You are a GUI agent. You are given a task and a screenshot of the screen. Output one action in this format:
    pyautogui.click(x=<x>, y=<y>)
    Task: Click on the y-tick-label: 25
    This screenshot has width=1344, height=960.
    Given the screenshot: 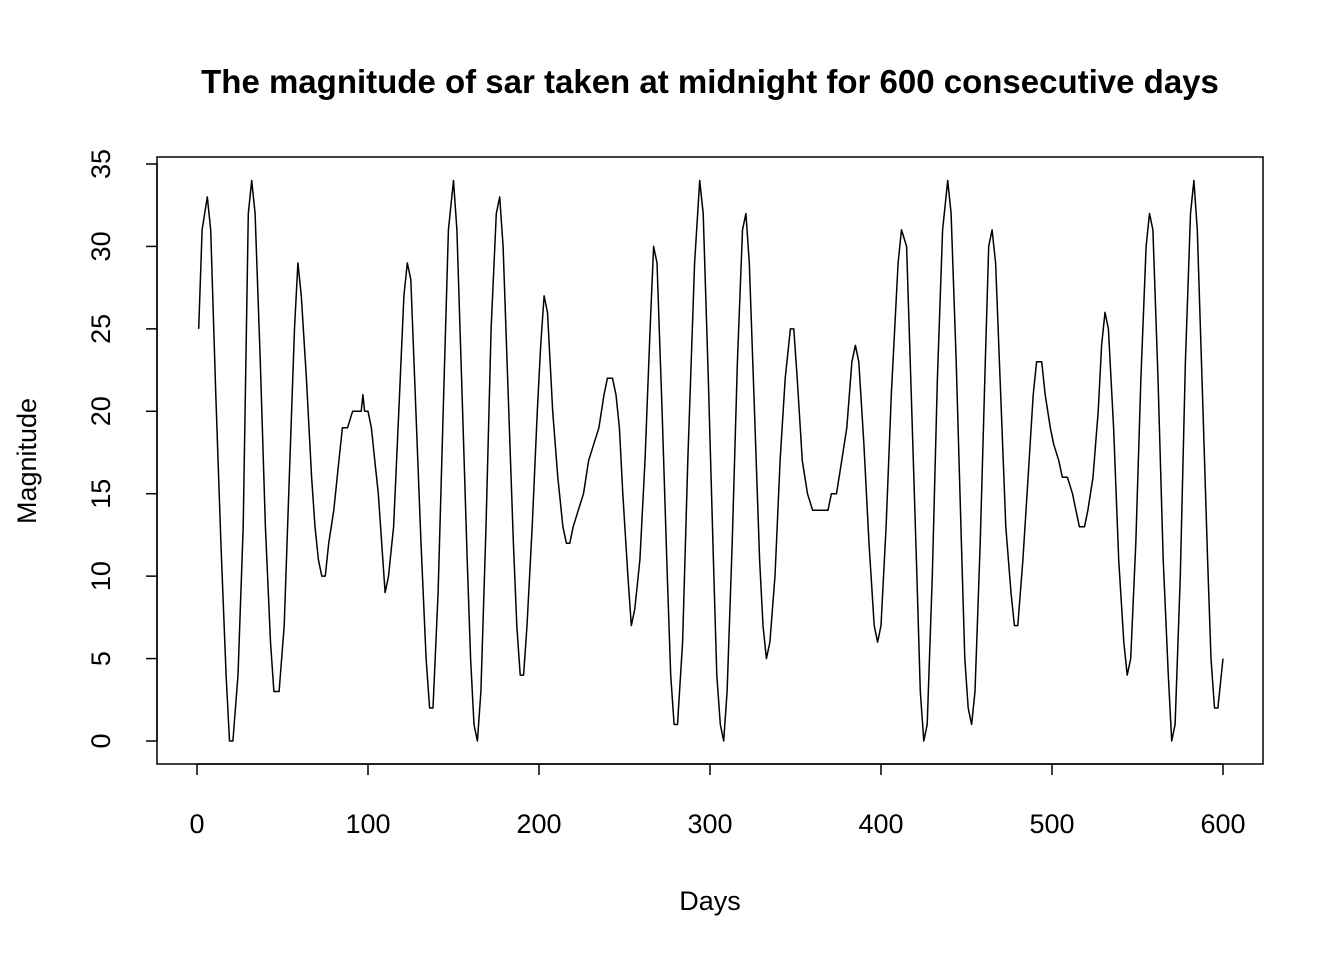 What is the action you would take?
    pyautogui.click(x=101, y=329)
    